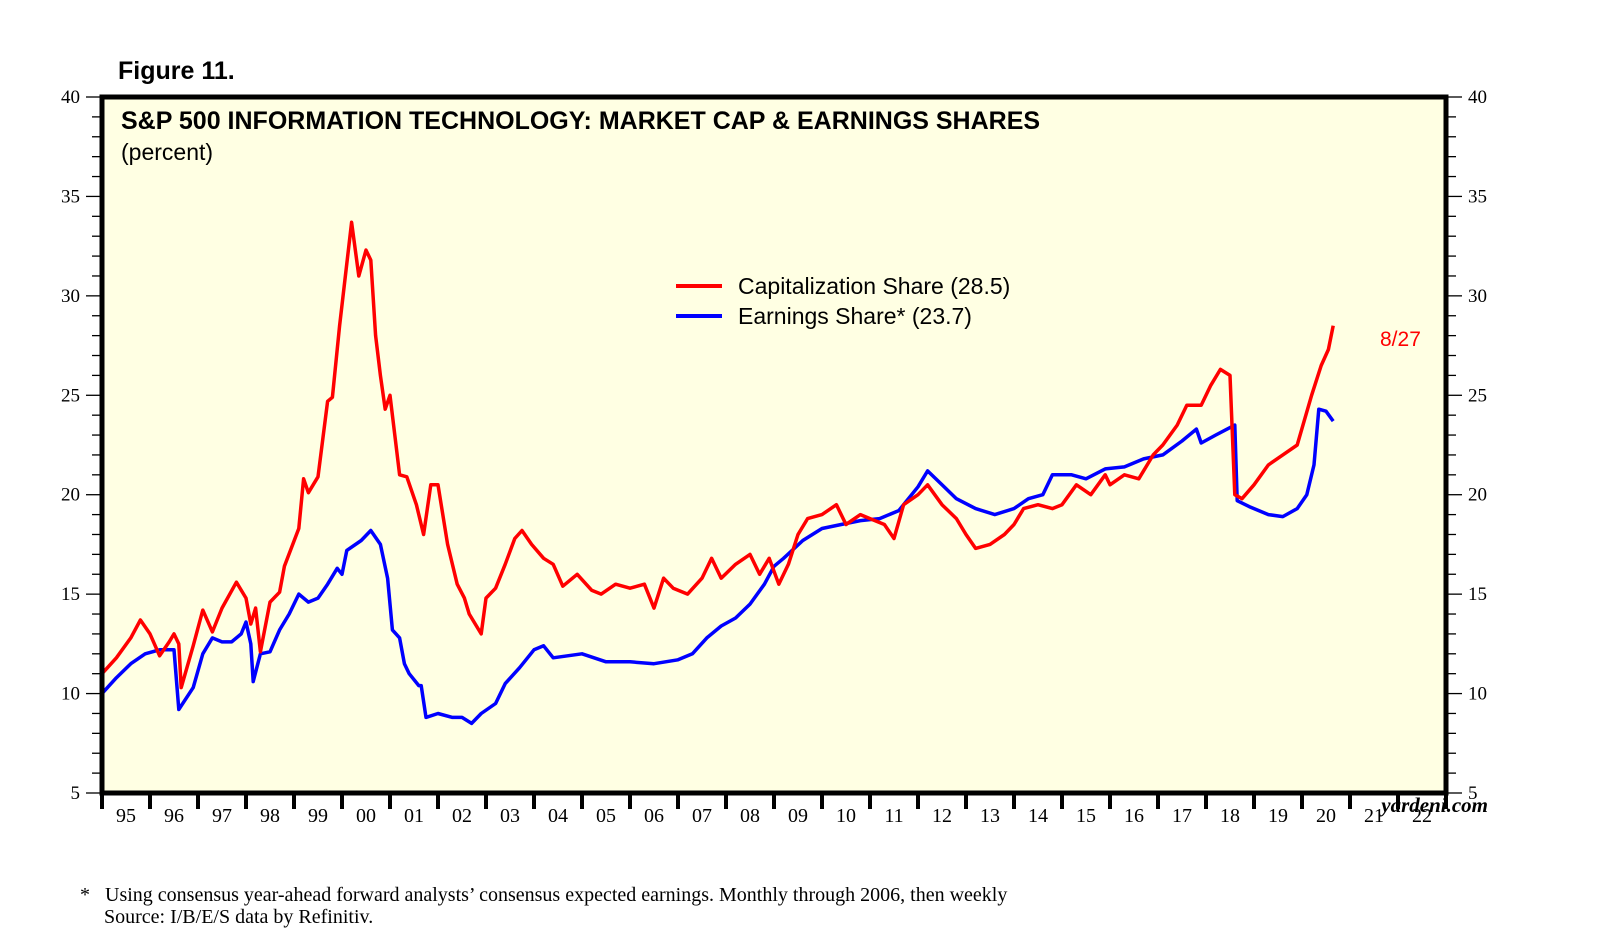  I want to click on legend-label-capitalization: Capitalization Share (28.5), so click(874, 286).